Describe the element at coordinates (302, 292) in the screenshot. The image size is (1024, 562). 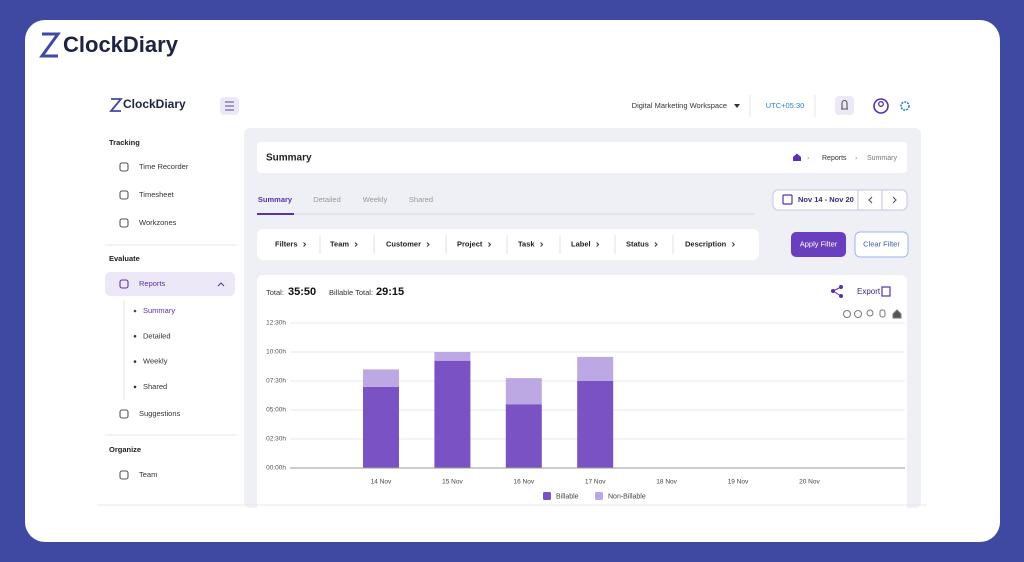
I see `total: 35:50` at that location.